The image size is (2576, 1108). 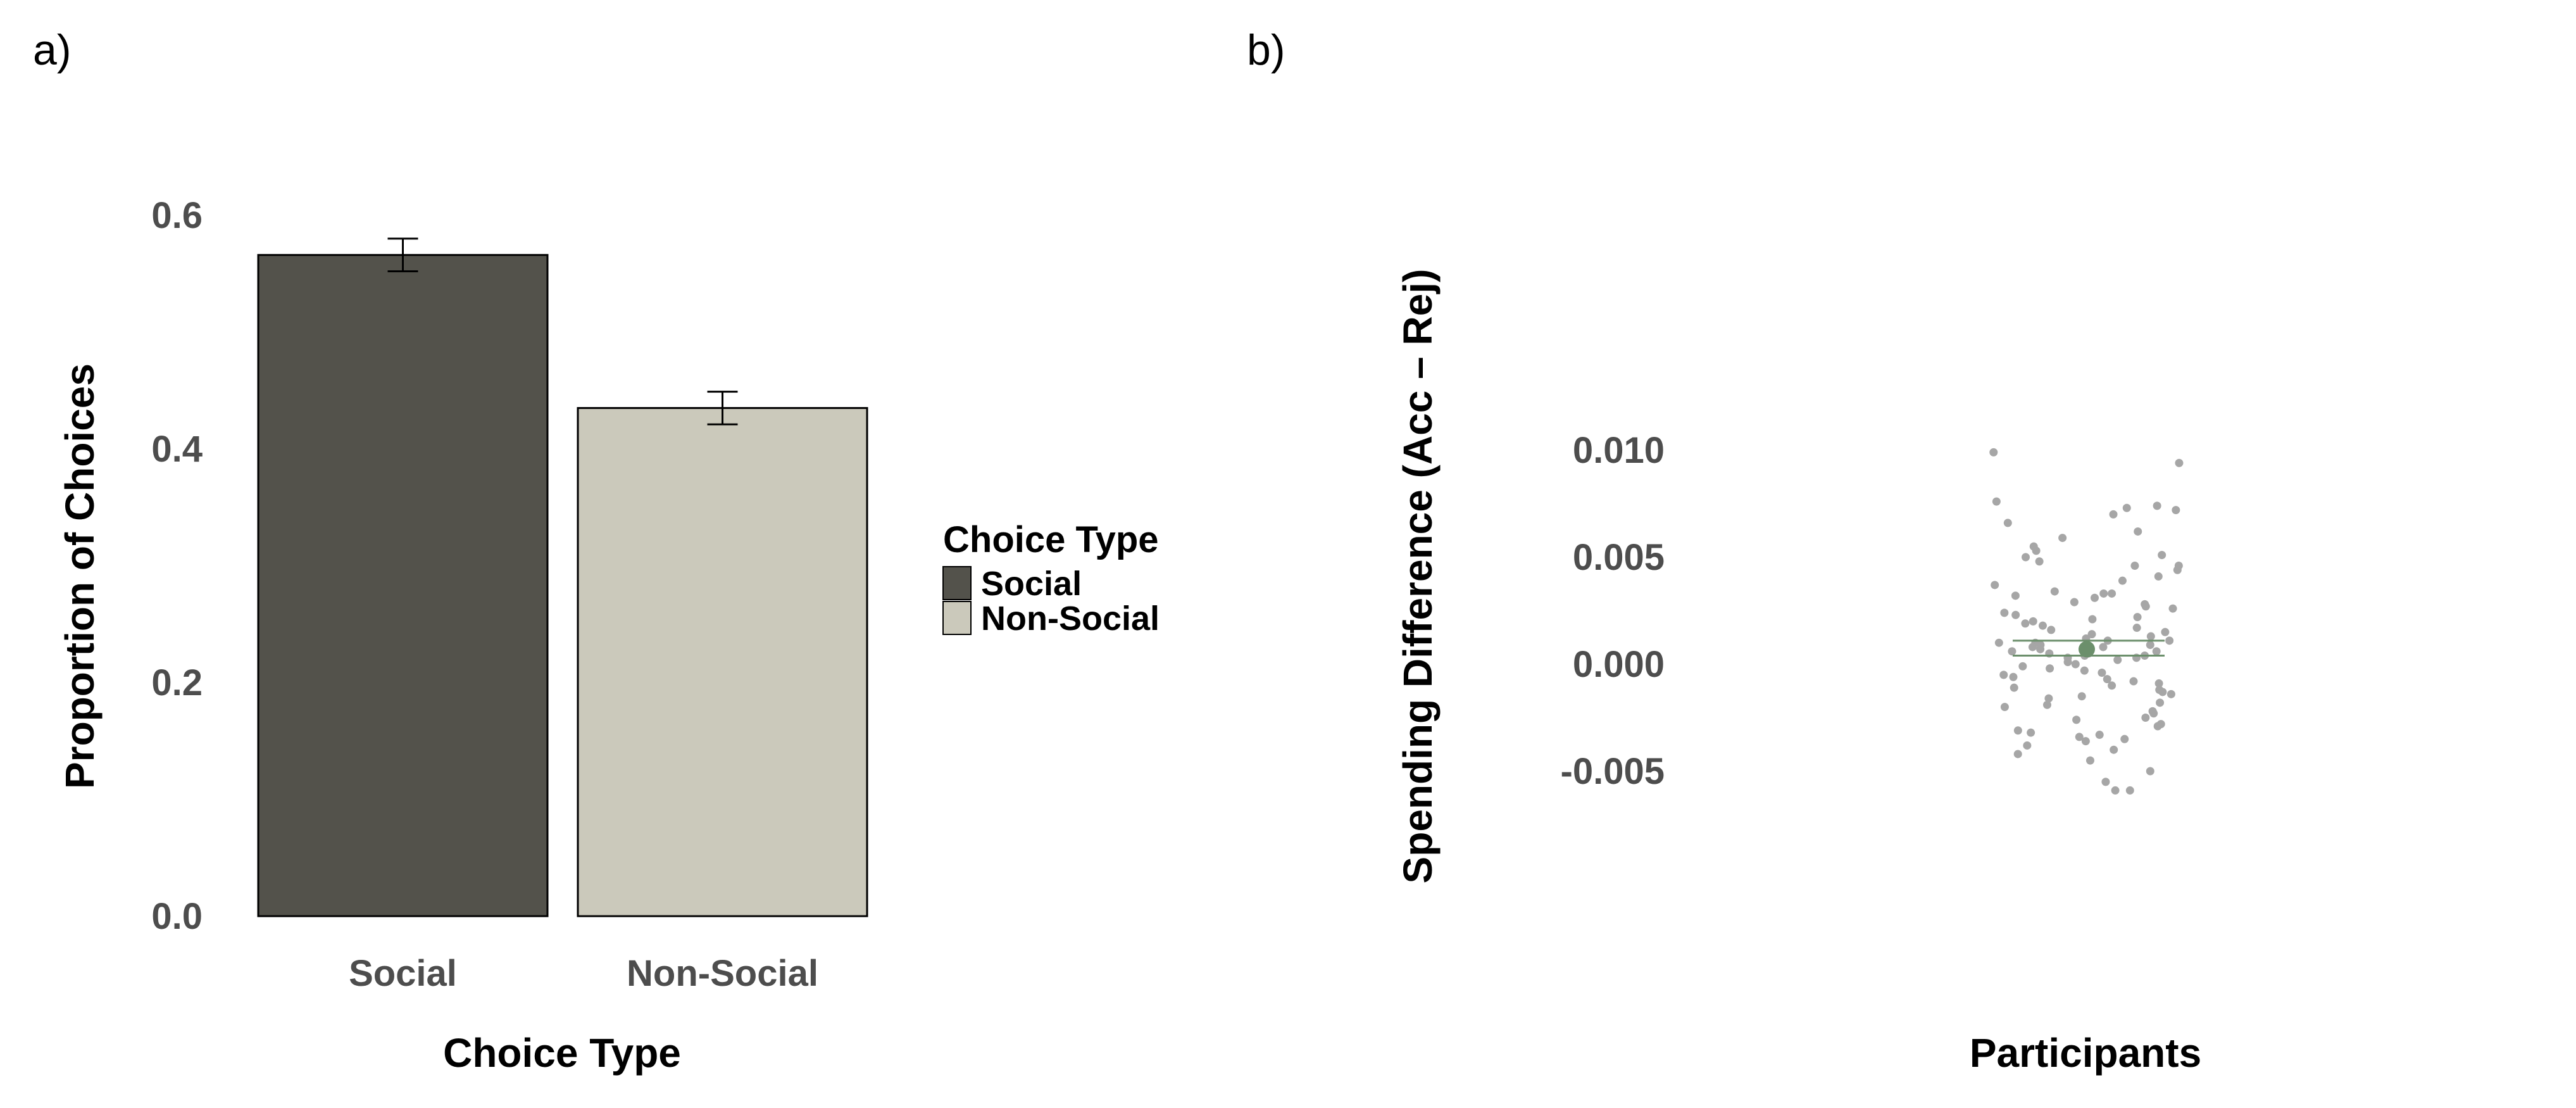 What do you see at coordinates (1619, 450) in the screenshot?
I see `y-tick-label: 0.010` at bounding box center [1619, 450].